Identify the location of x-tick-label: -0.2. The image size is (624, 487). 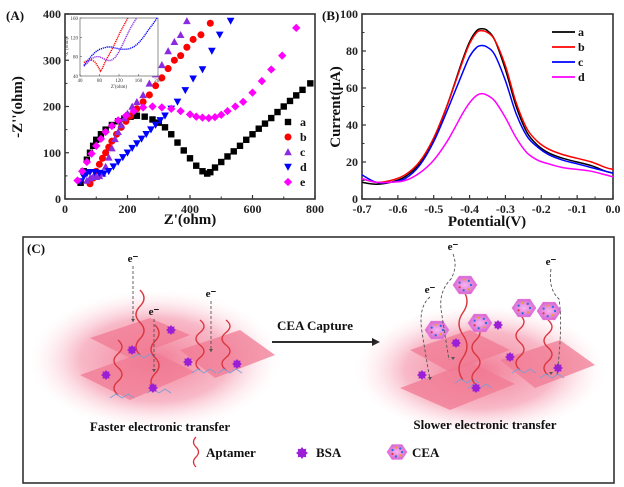
(541, 209).